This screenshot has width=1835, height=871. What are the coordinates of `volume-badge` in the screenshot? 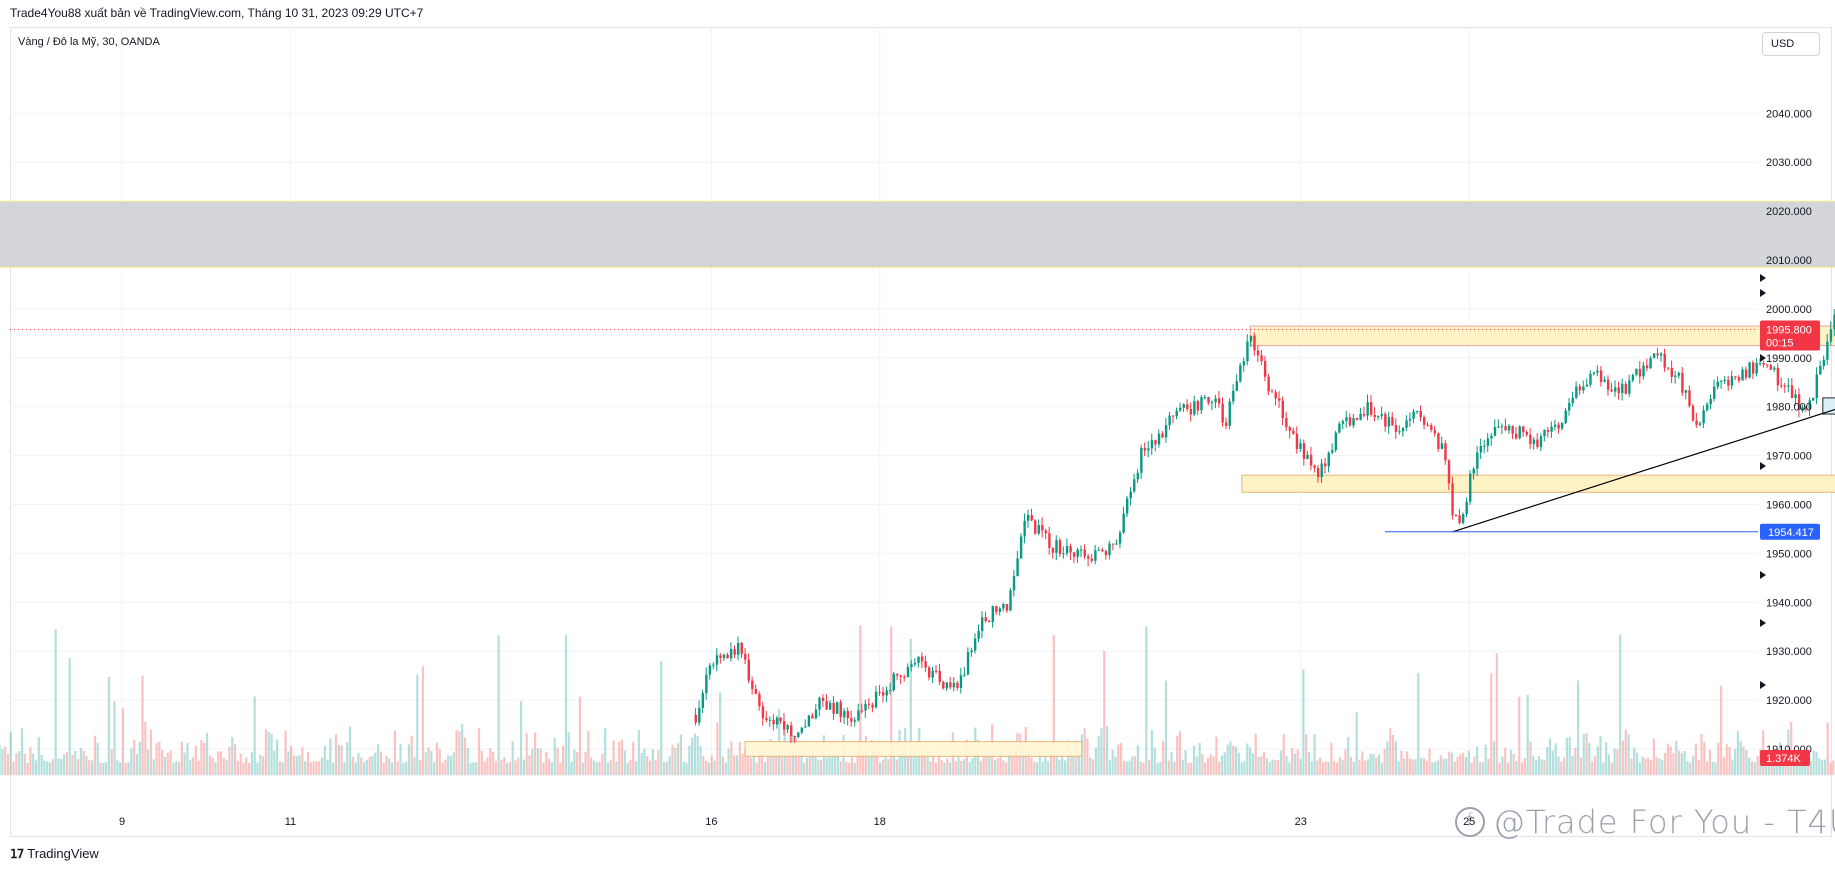 It's located at (1785, 758).